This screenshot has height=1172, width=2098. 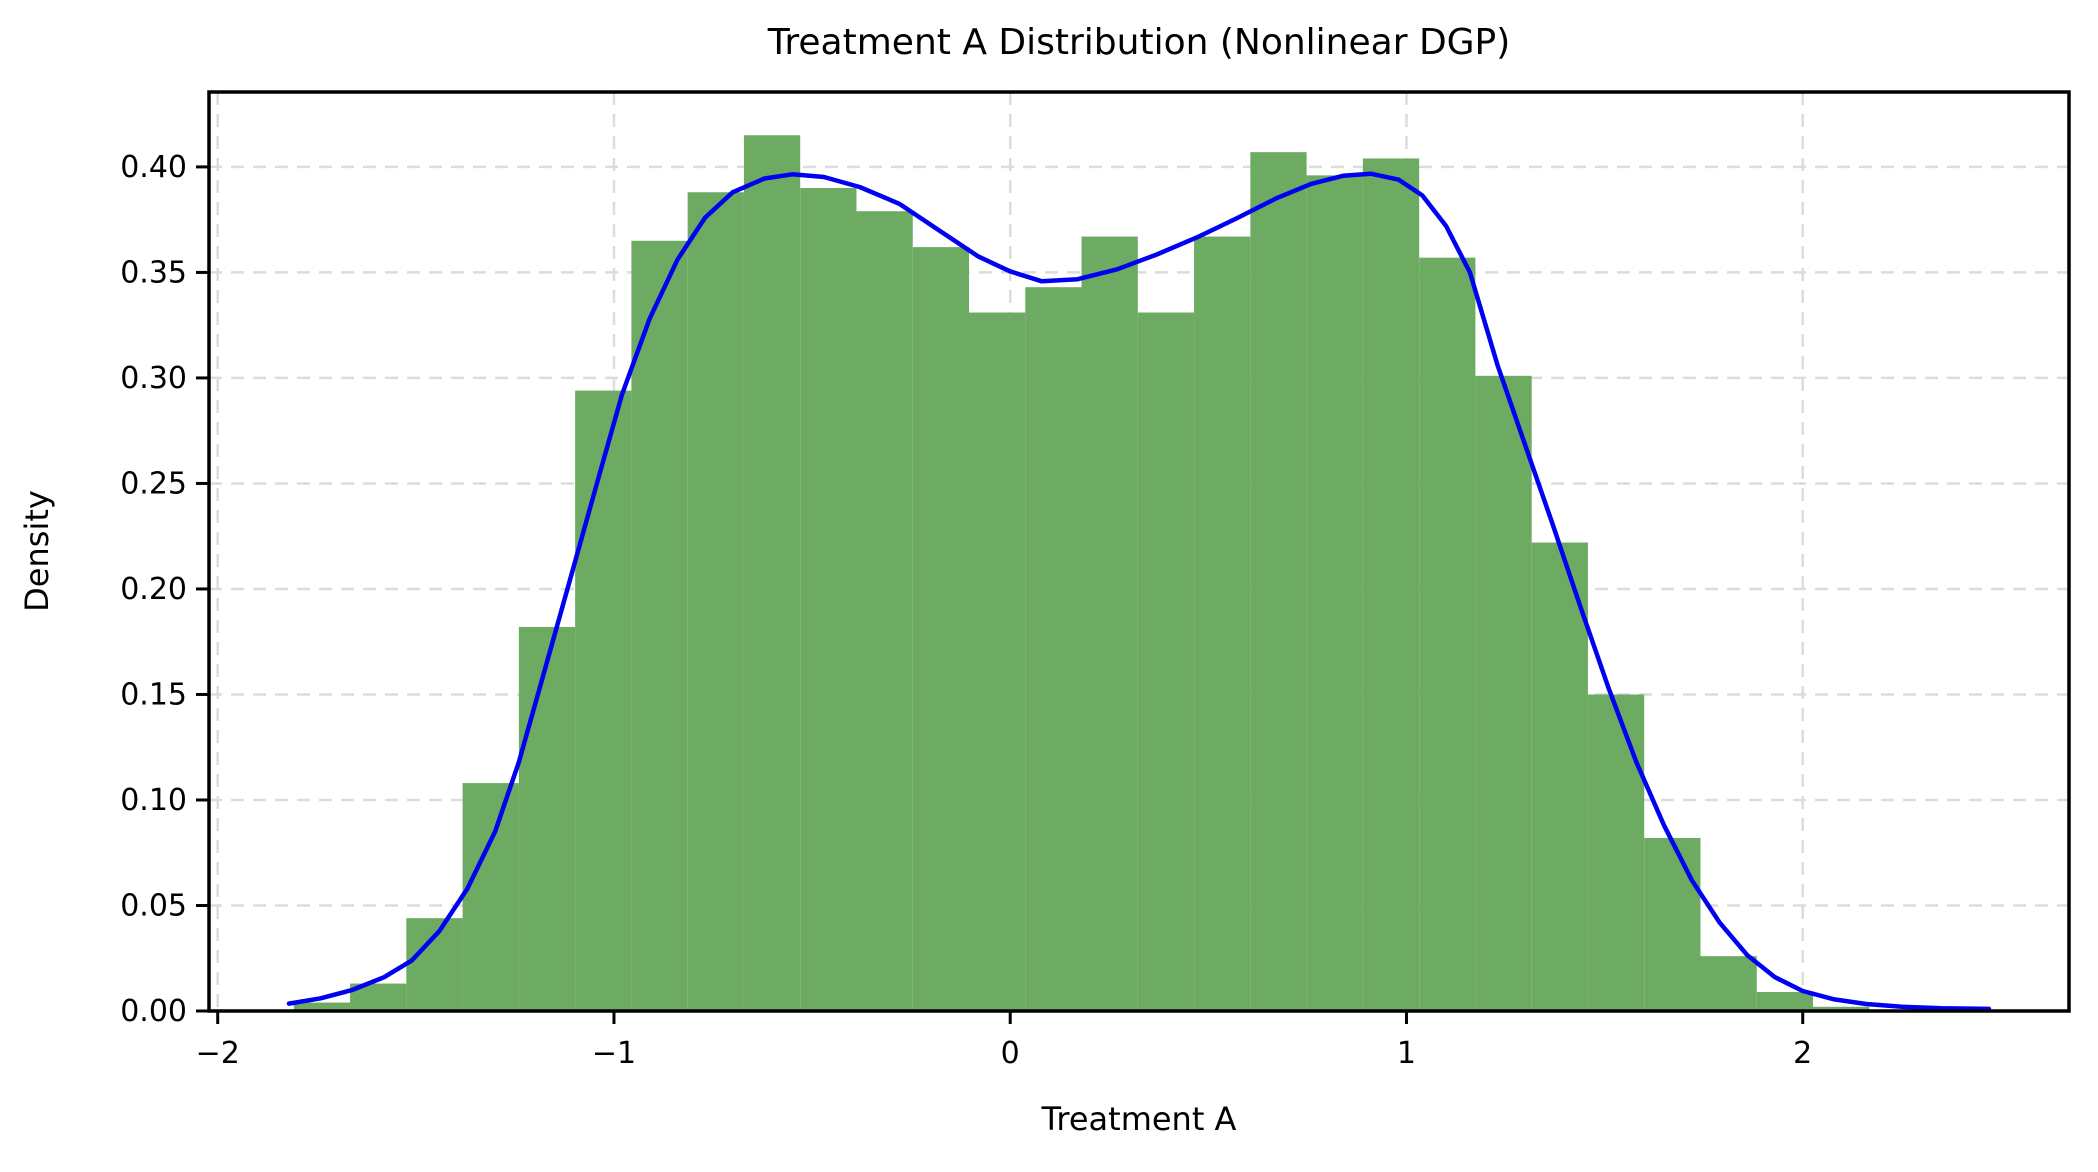 What do you see at coordinates (153, 272) in the screenshot?
I see `y-tick-label: 0.35` at bounding box center [153, 272].